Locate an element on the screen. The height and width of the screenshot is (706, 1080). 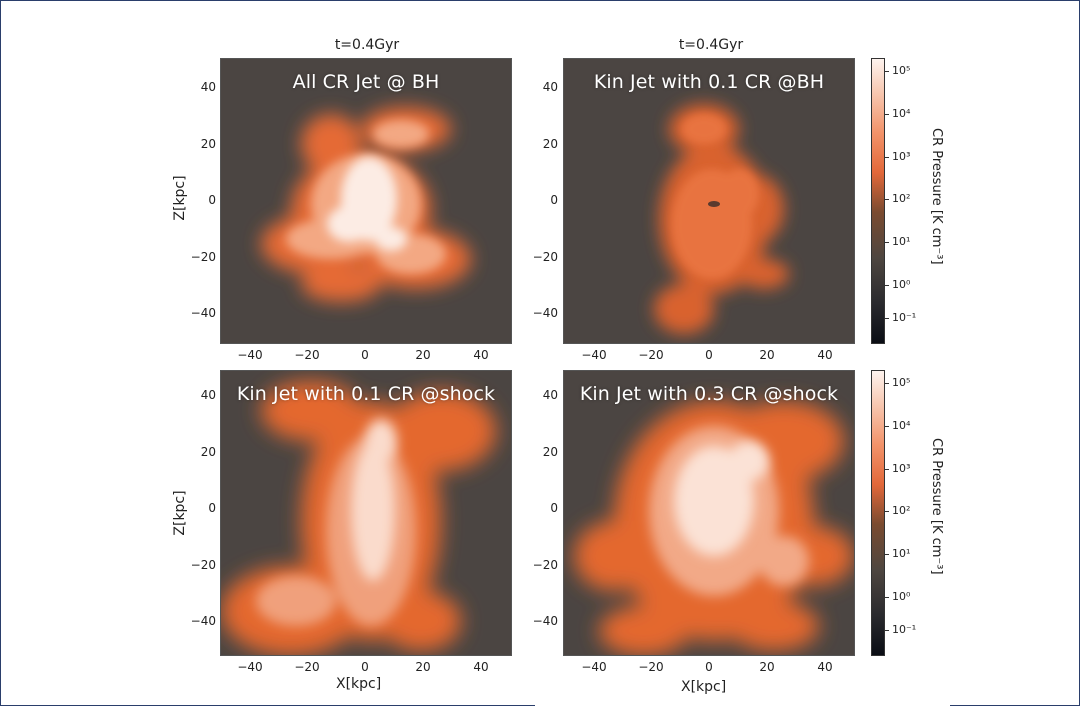
simulation-panel-kin-jet-01-cr-shock: Kin Jet with 0.1 CR @shock is located at coordinates (366, 513).